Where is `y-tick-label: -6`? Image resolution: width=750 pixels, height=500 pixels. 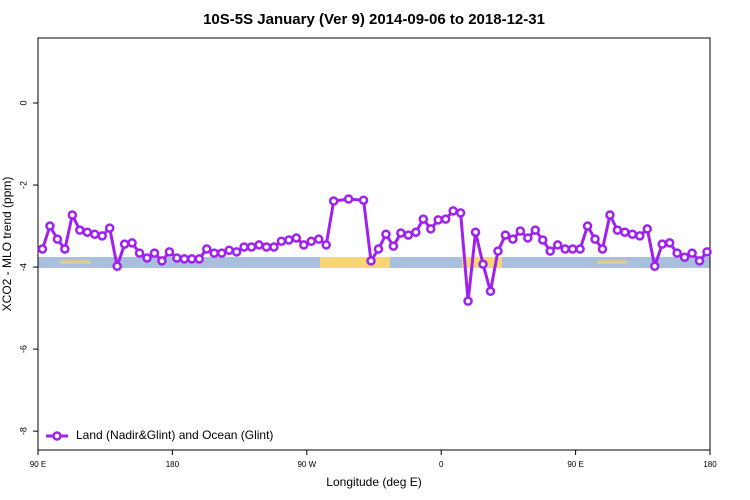 y-tick-label: -6 is located at coordinates (23, 349).